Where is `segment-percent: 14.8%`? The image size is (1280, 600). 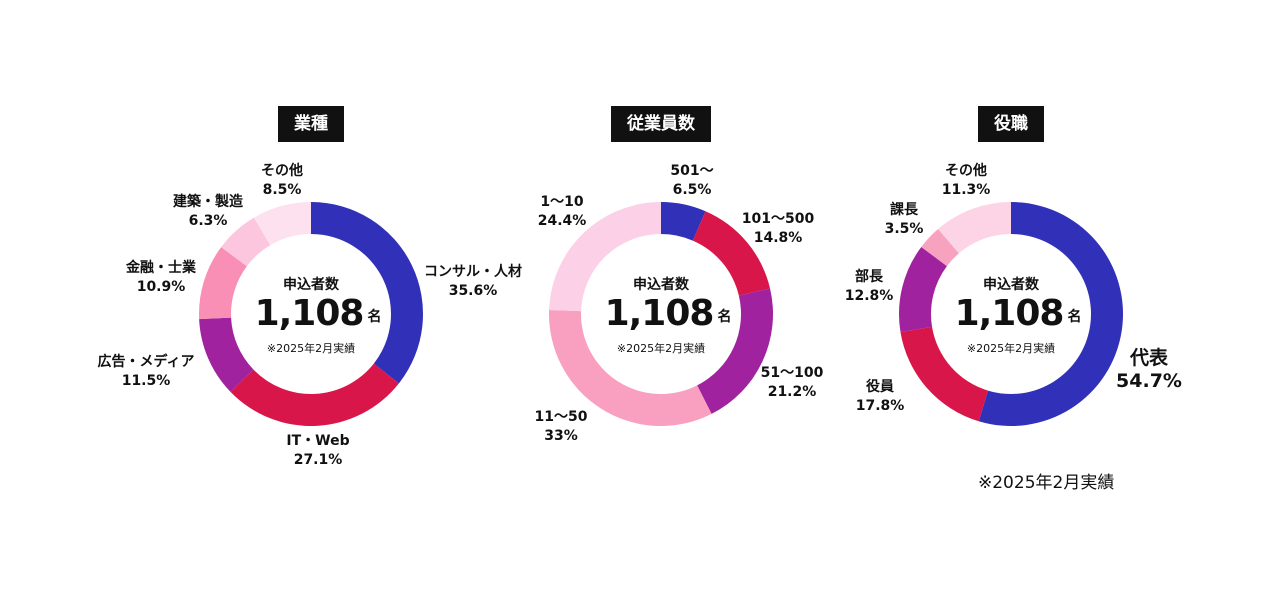 segment-percent: 14.8% is located at coordinates (778, 238).